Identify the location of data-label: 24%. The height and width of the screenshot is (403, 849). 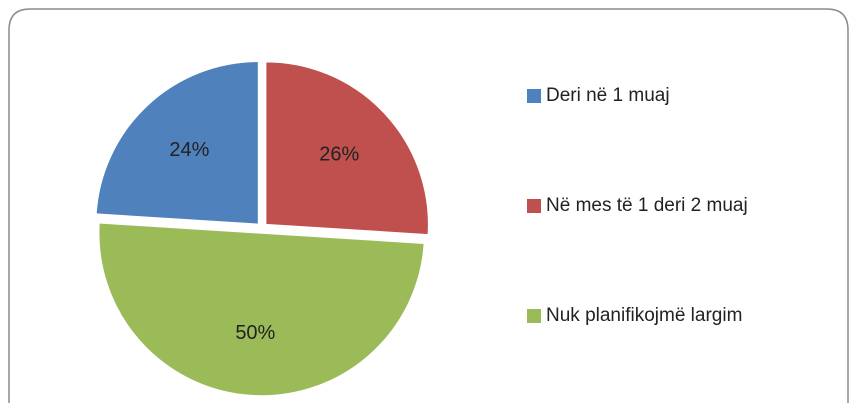
(189, 150).